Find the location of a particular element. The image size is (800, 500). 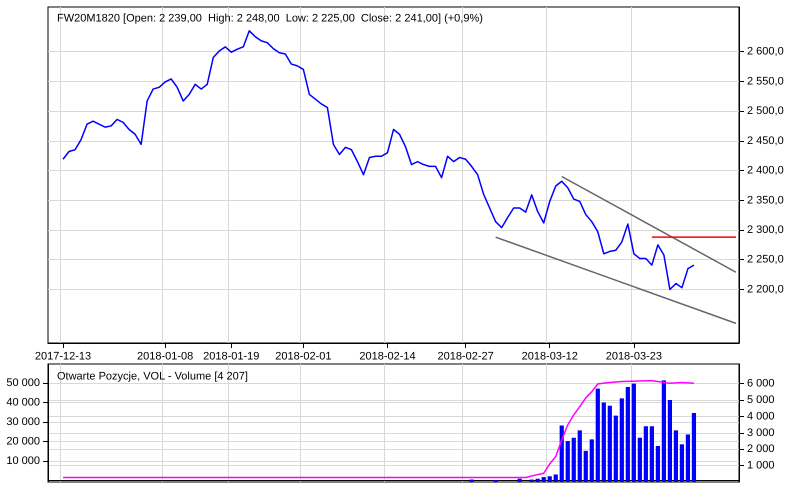

x-tick-label: 2018-01-19 is located at coordinates (231, 356).